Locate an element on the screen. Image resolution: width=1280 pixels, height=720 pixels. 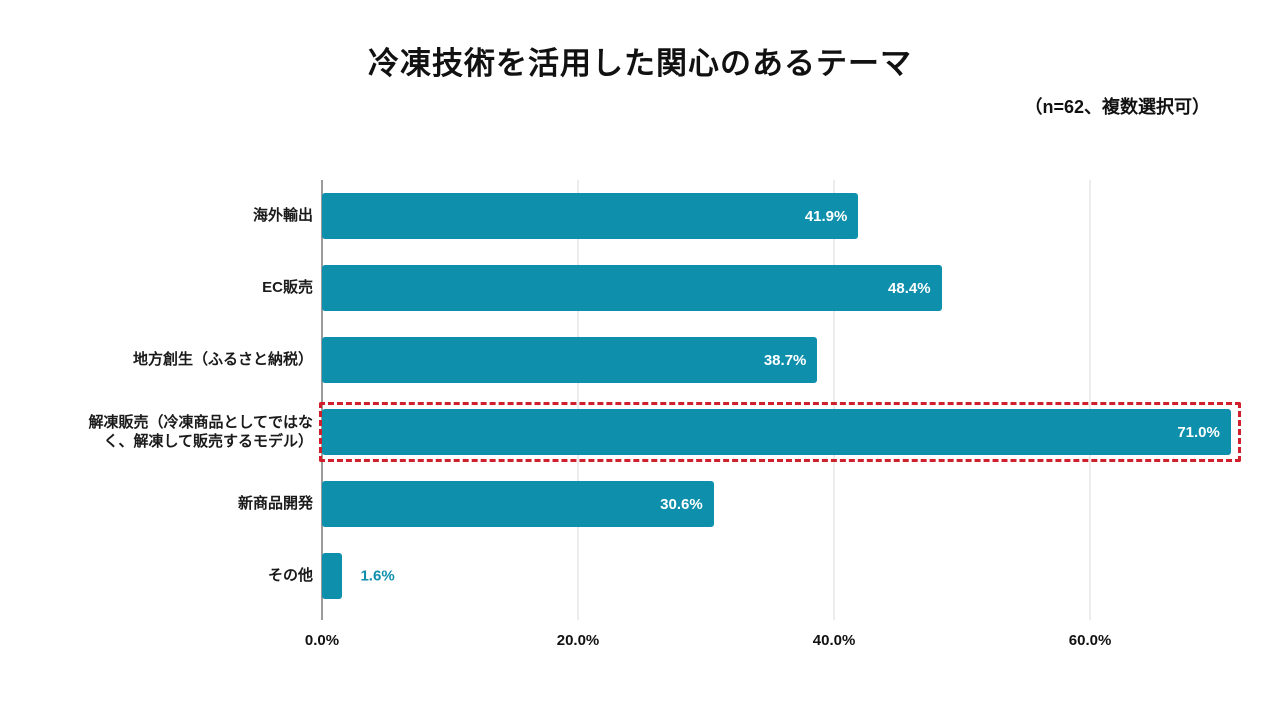
bar: 38.7% is located at coordinates (570, 360).